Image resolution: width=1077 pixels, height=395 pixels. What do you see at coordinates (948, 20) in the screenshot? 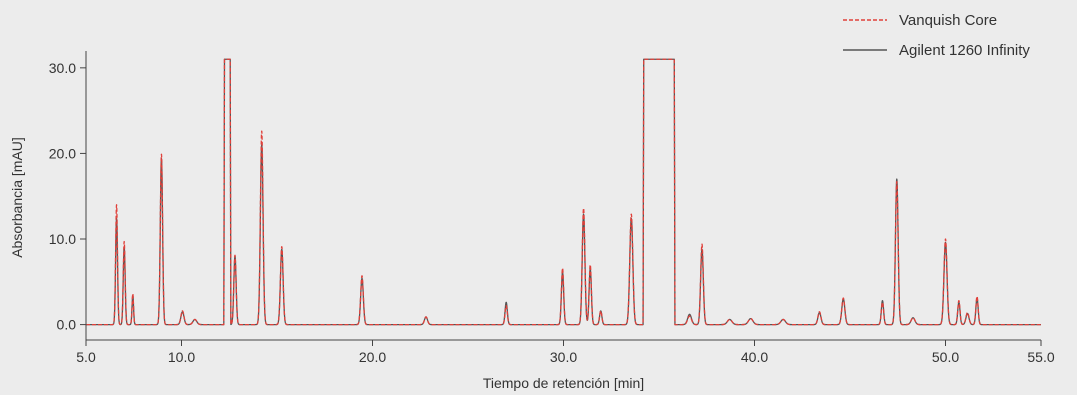
I see `legend-label-vanquish-core: Vanquish Core` at bounding box center [948, 20].